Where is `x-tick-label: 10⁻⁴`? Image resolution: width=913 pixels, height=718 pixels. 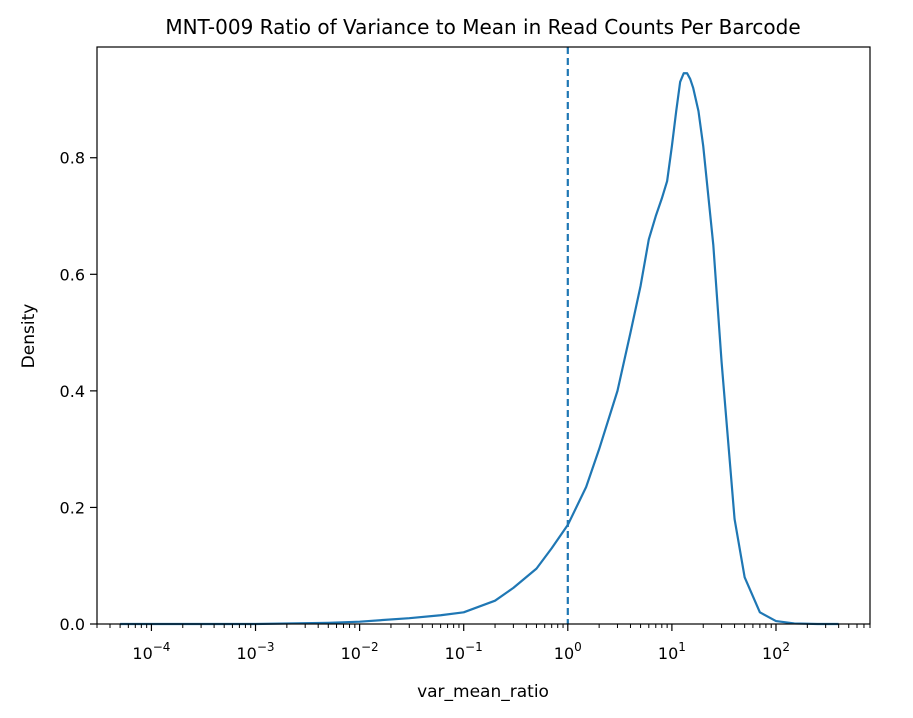
x-tick-label: 10⁻⁴ is located at coordinates (151, 651).